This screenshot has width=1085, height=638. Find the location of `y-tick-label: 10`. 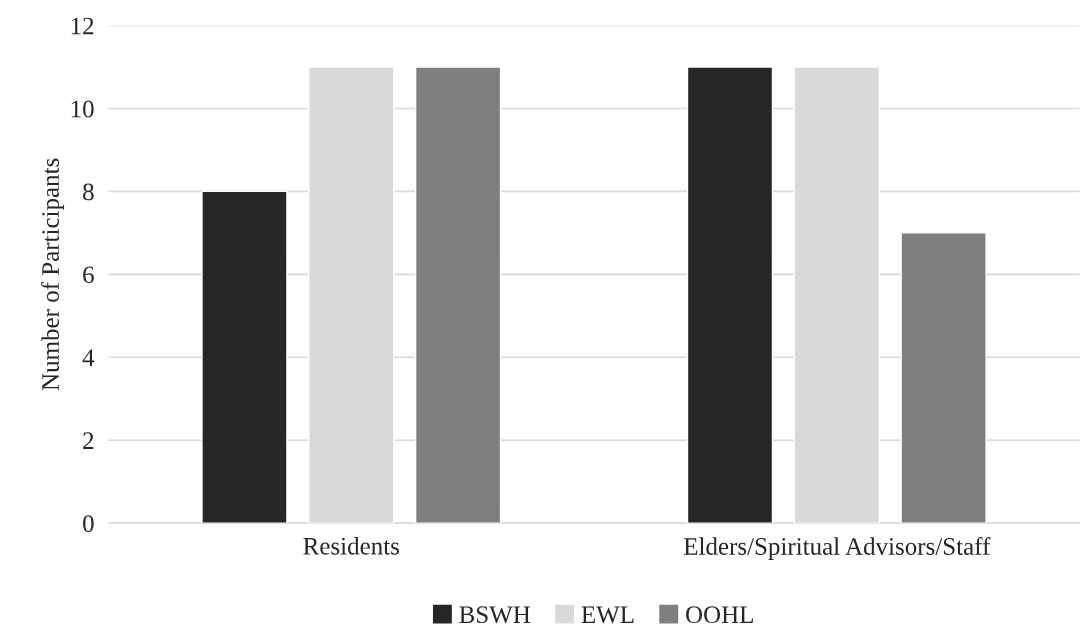

y-tick-label: 10 is located at coordinates (82, 109).